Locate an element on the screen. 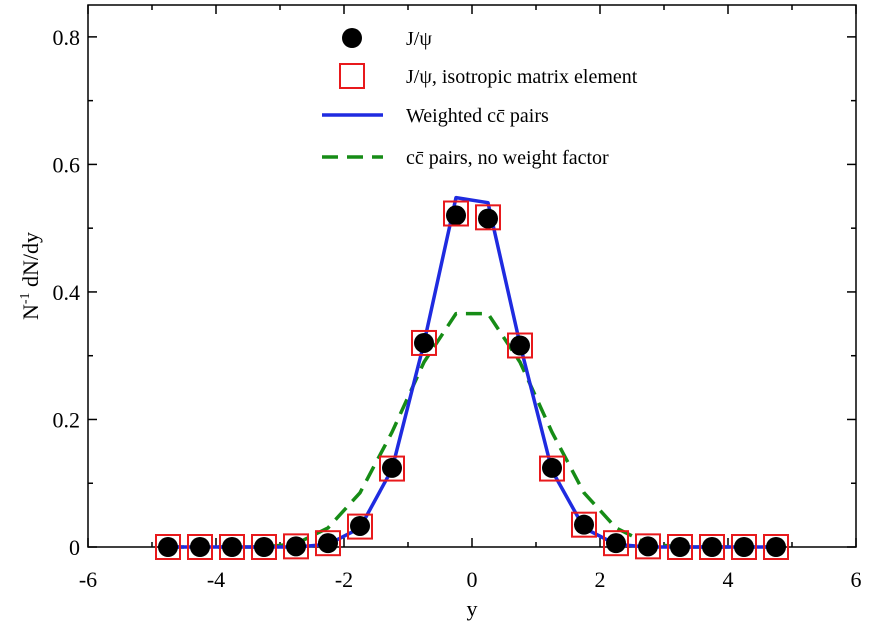 This screenshot has width=872, height=628. y-axis-label-rest: dN/dy is located at coordinates (30, 262).